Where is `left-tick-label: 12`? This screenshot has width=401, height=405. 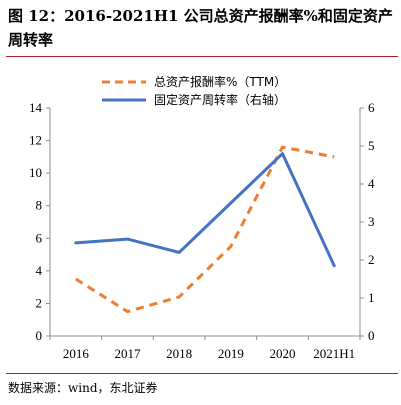
left-tick-label: 12 is located at coordinates (35, 140).